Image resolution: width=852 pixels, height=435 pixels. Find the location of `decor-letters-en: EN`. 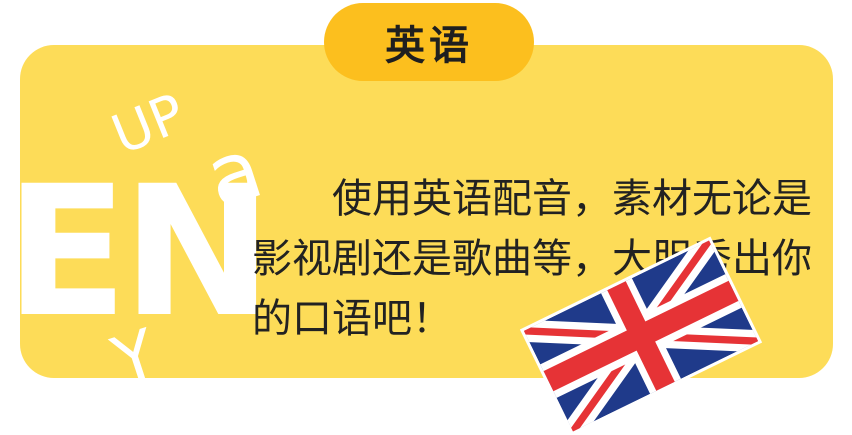

decor-letters-en: EN is located at coordinates (146, 252).